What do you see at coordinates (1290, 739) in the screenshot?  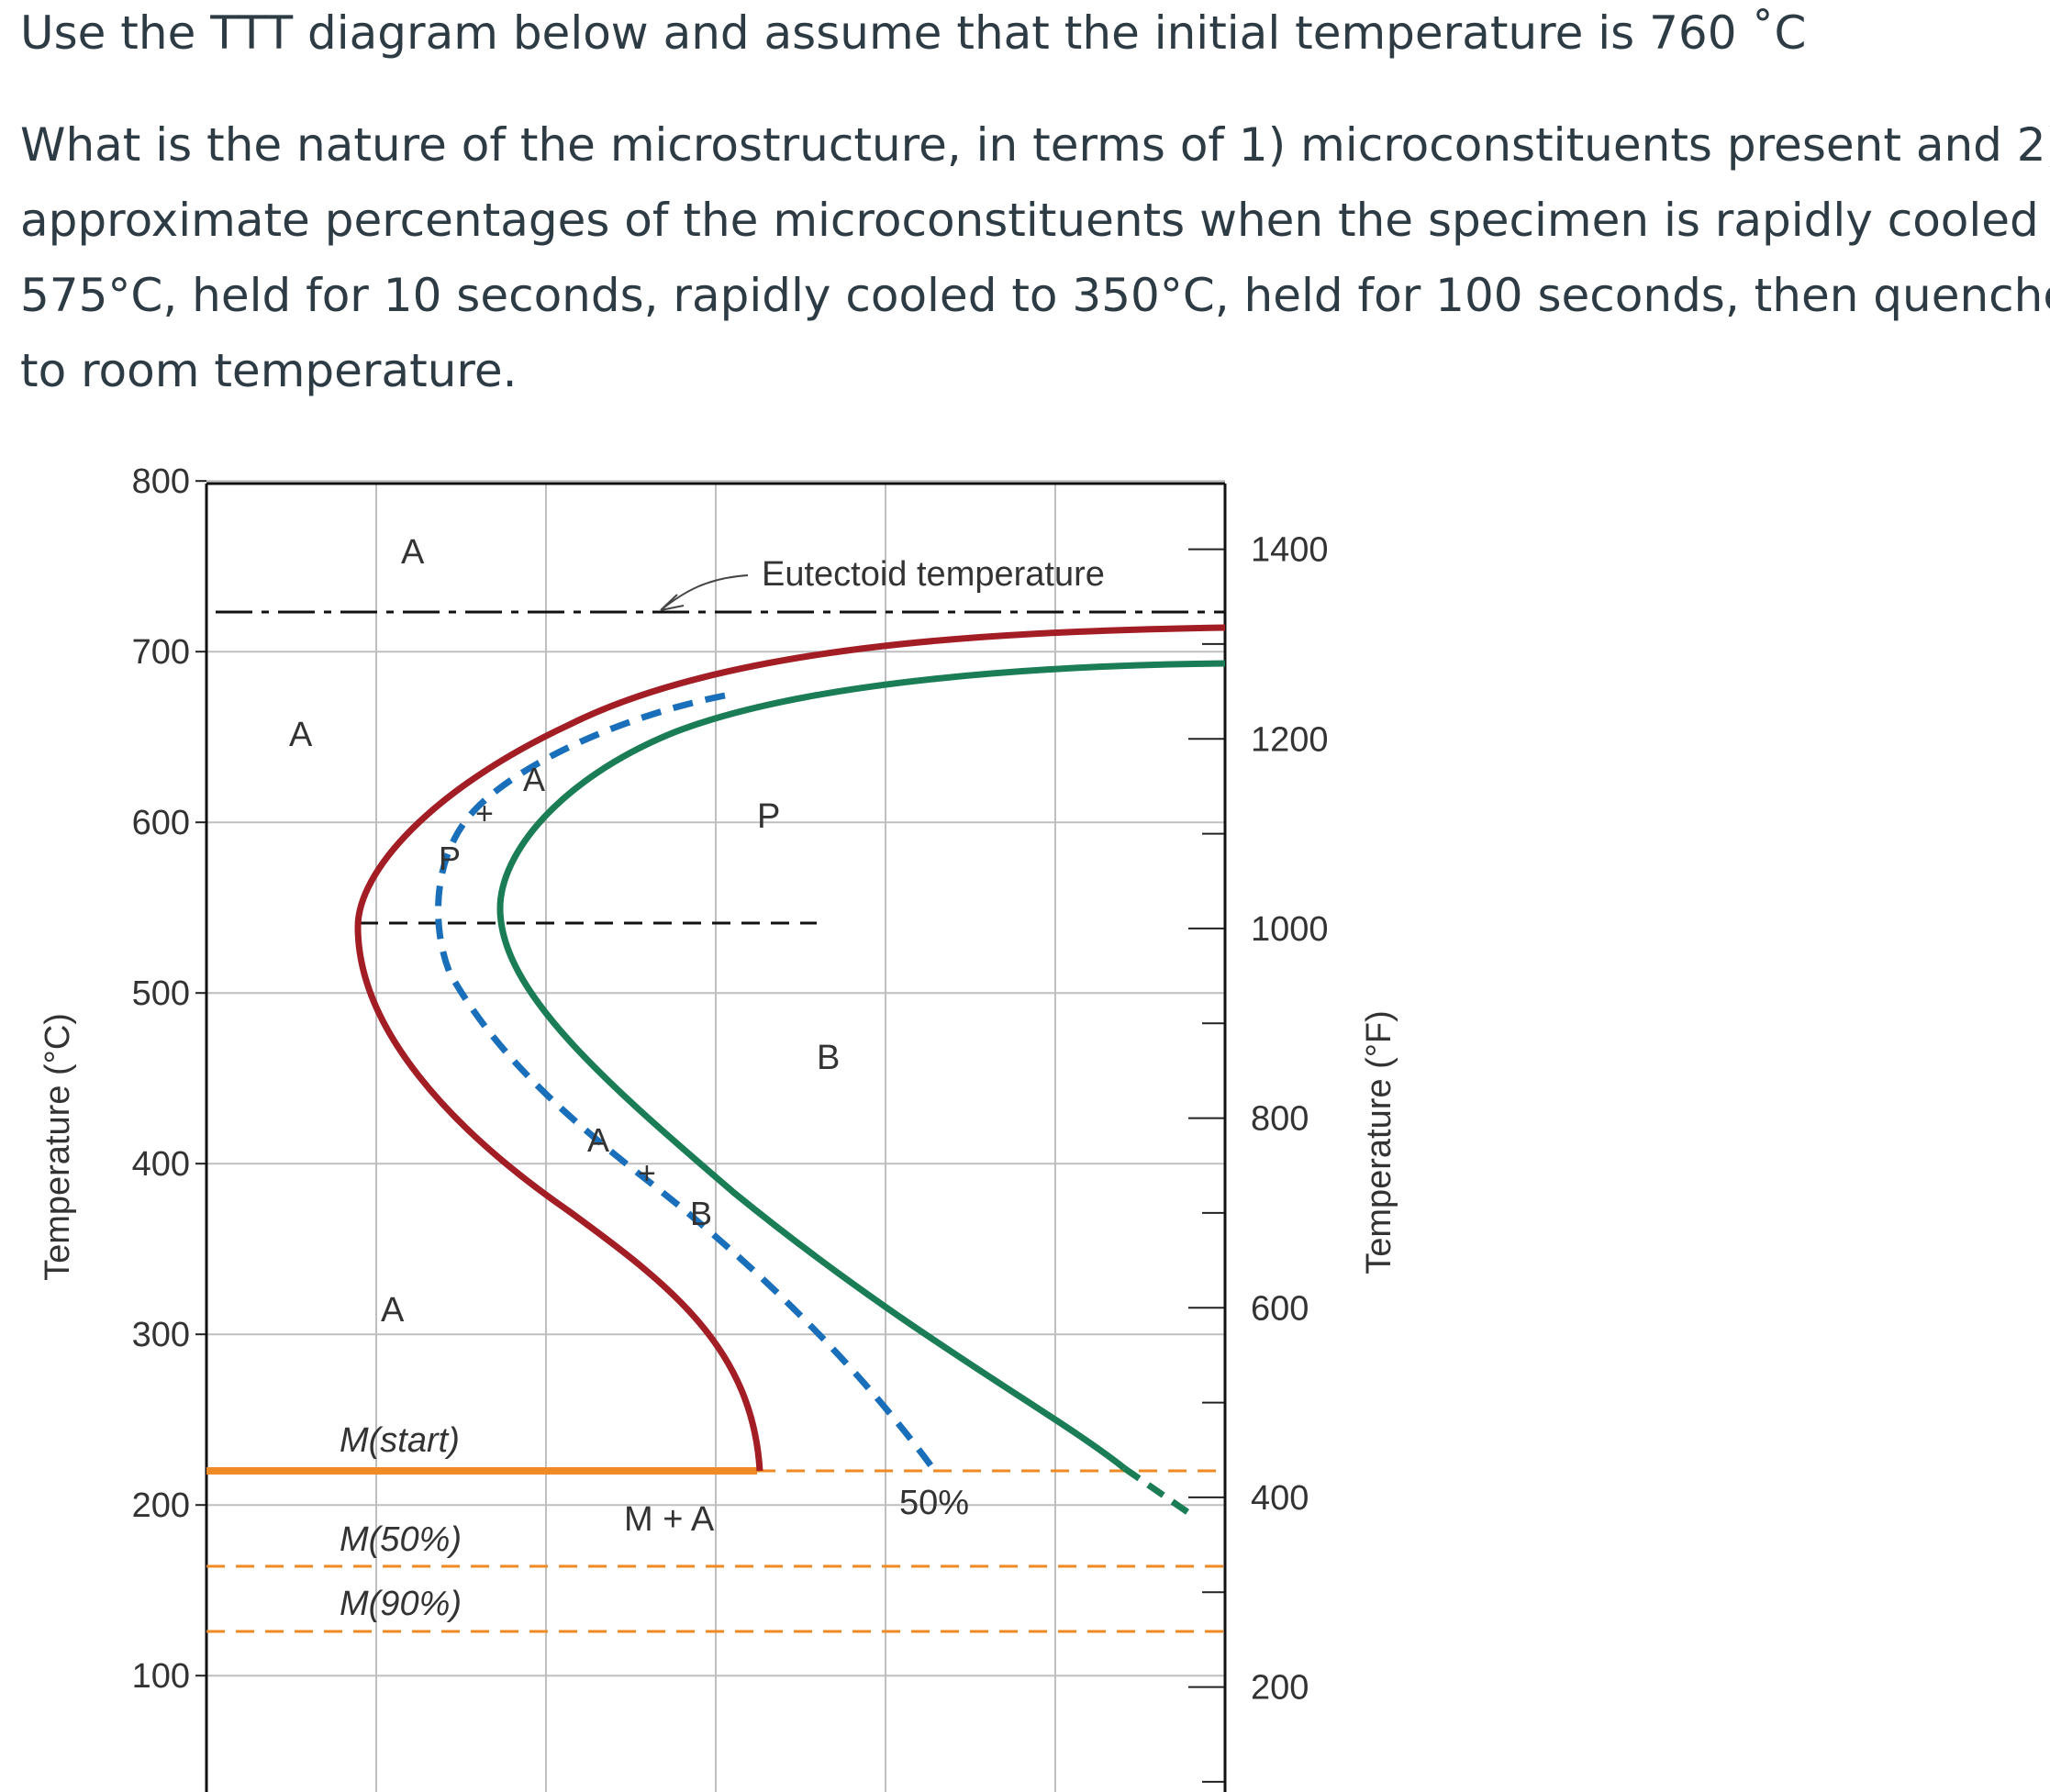 I see `y-tick-label-right: 1200` at bounding box center [1290, 739].